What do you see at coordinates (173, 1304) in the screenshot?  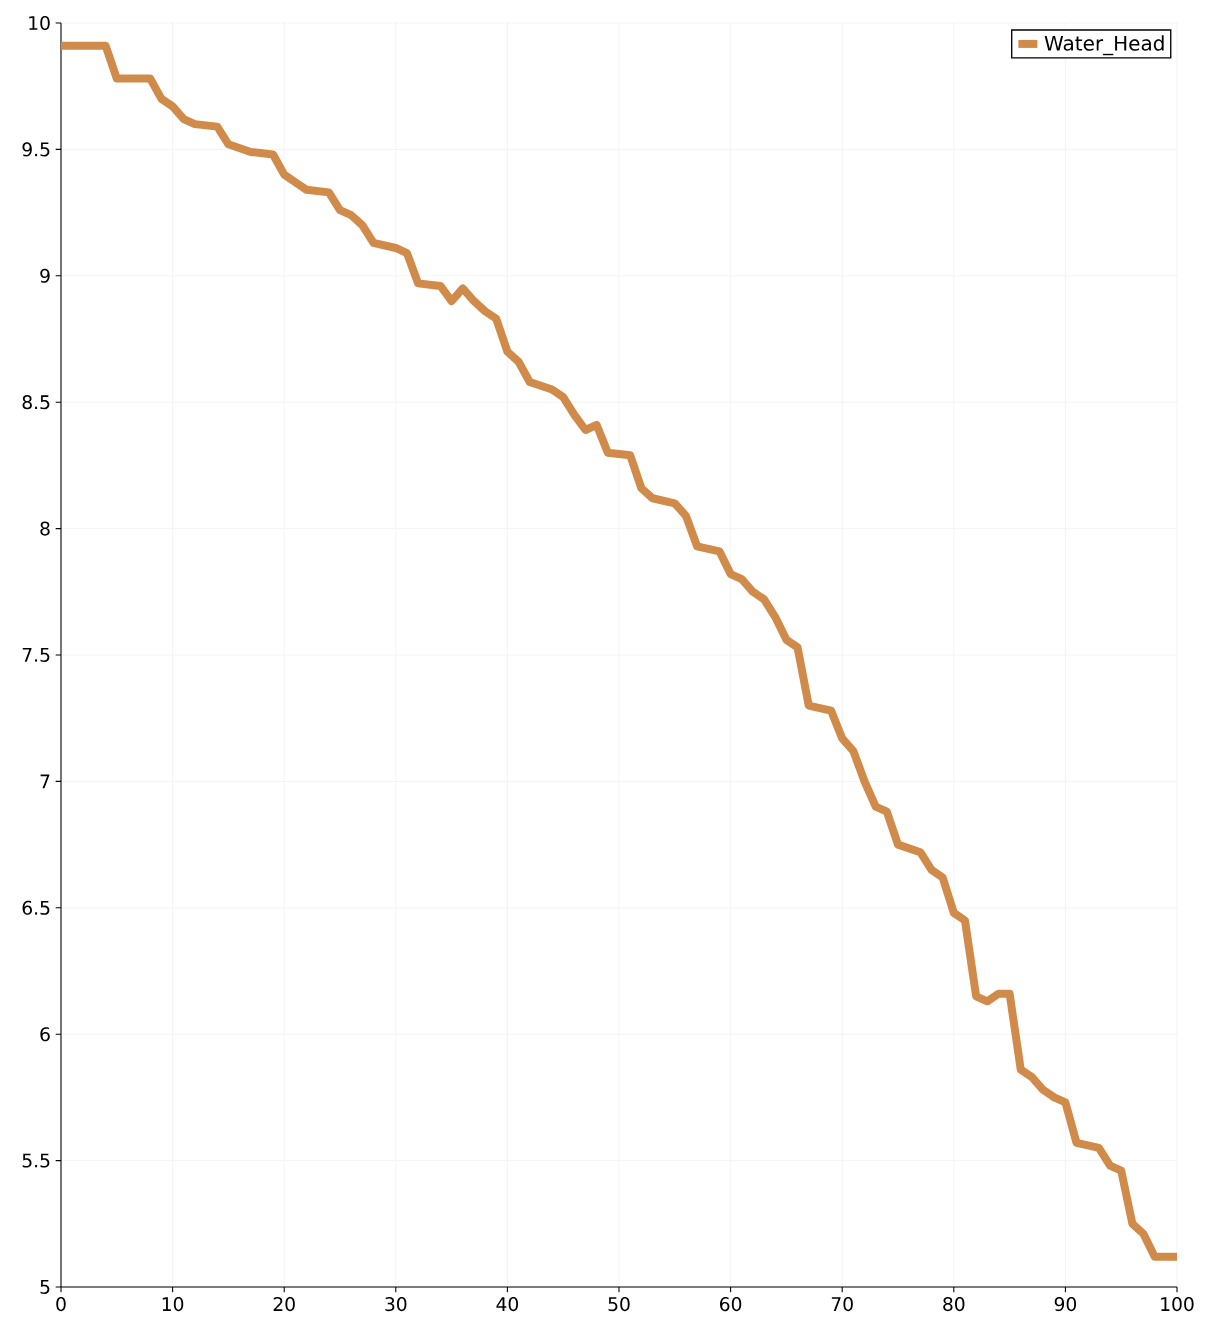 I see `x-tick-label: 10` at bounding box center [173, 1304].